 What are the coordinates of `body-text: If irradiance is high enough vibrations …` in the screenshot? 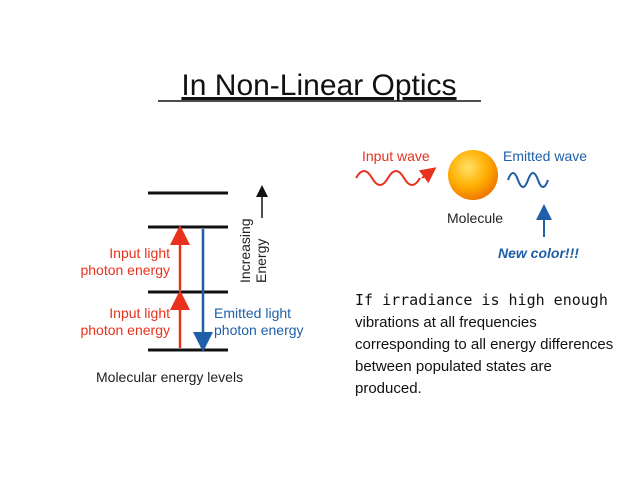 It's located at (486, 344).